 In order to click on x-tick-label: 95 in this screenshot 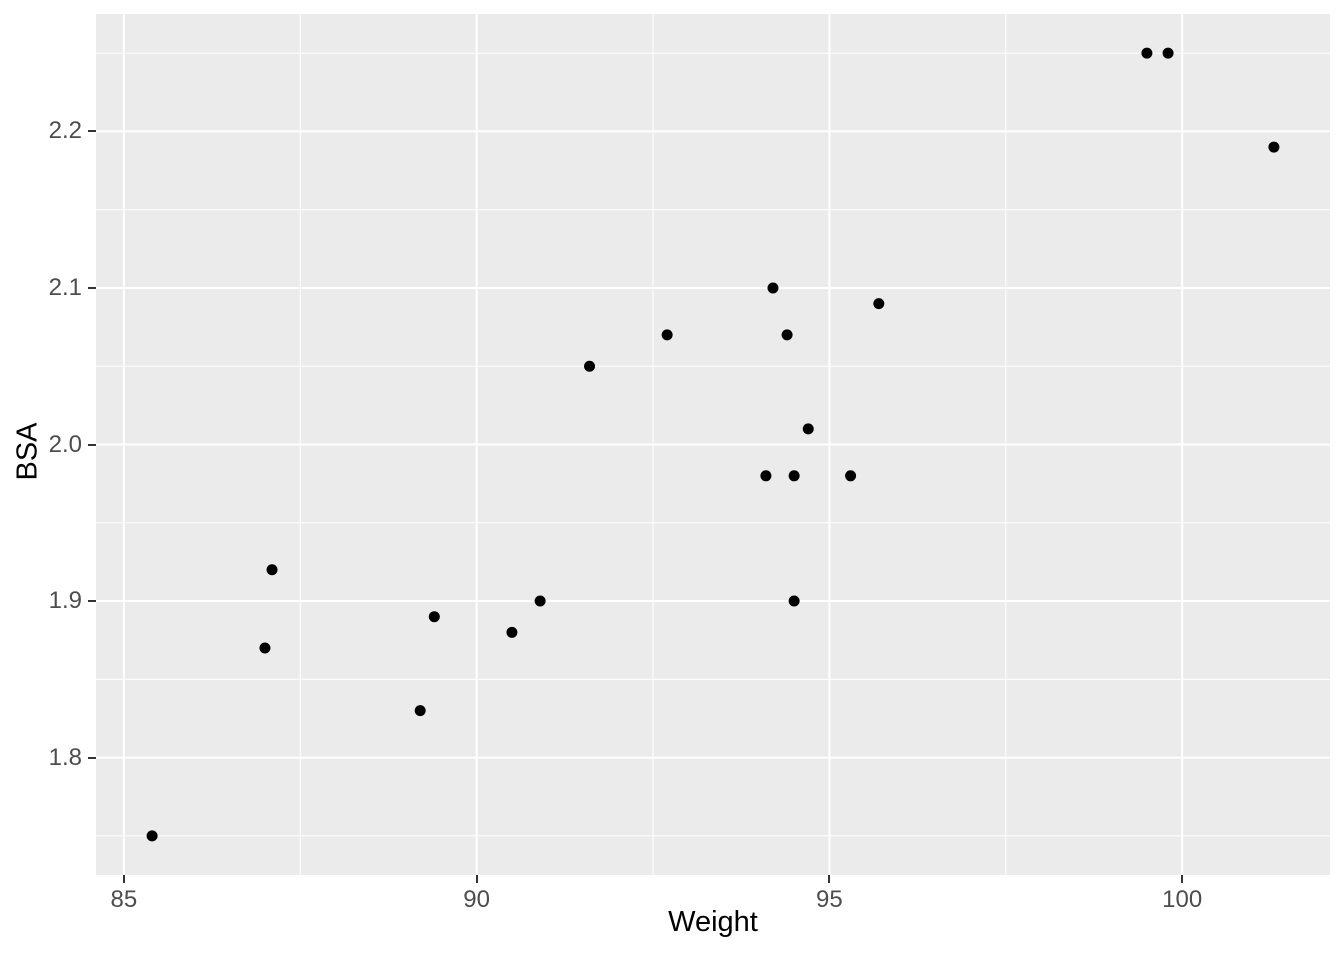, I will do `click(829, 899)`.